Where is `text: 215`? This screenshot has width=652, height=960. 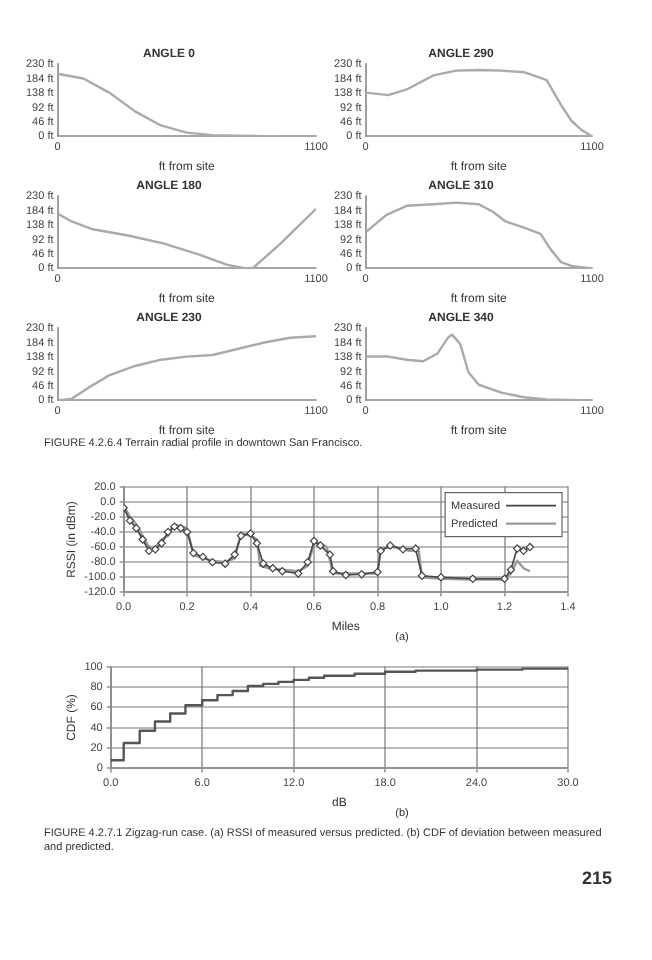 text: 215 is located at coordinates (595, 879).